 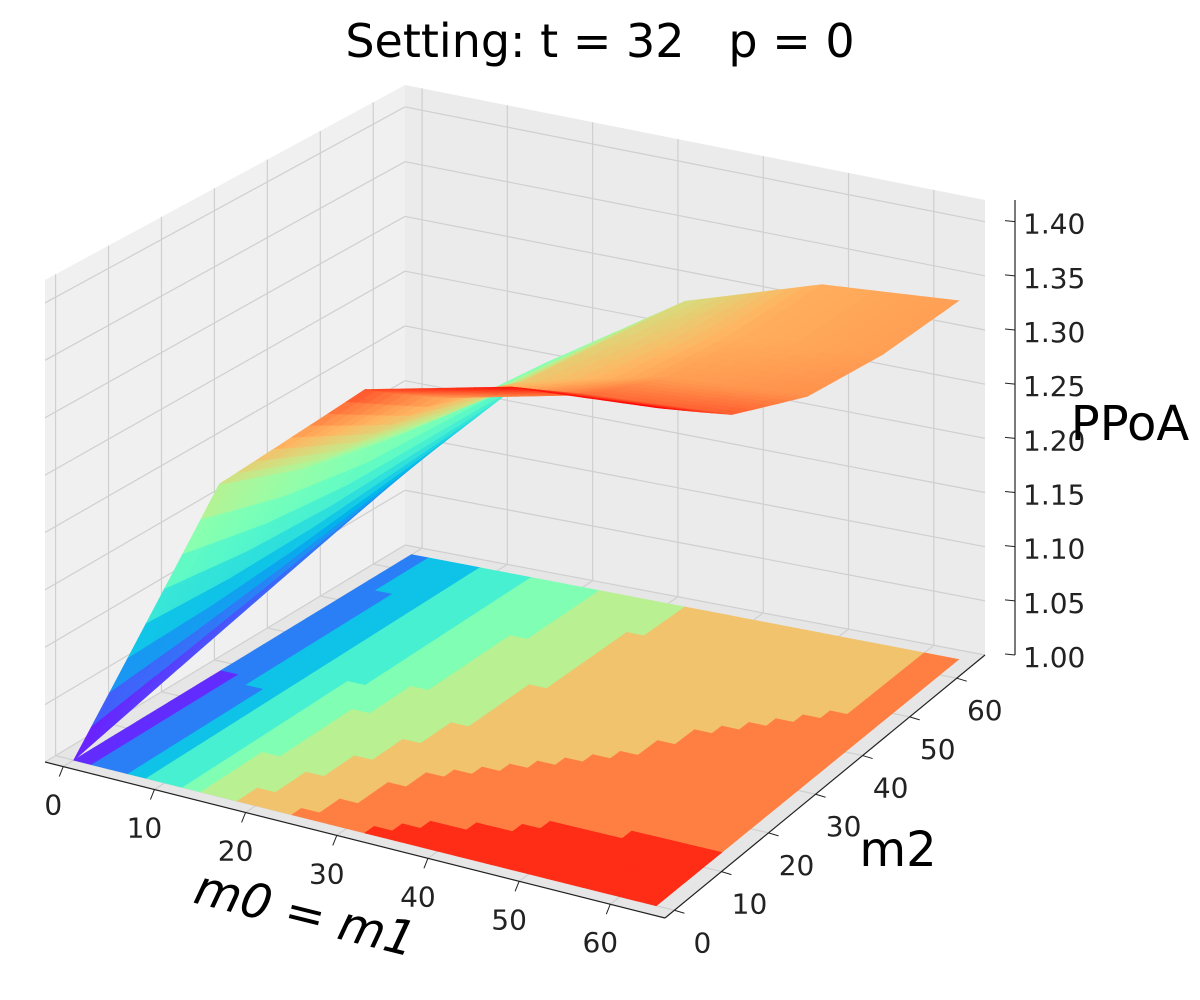 What do you see at coordinates (1130, 424) in the screenshot?
I see `z-axis-label: PPoA` at bounding box center [1130, 424].